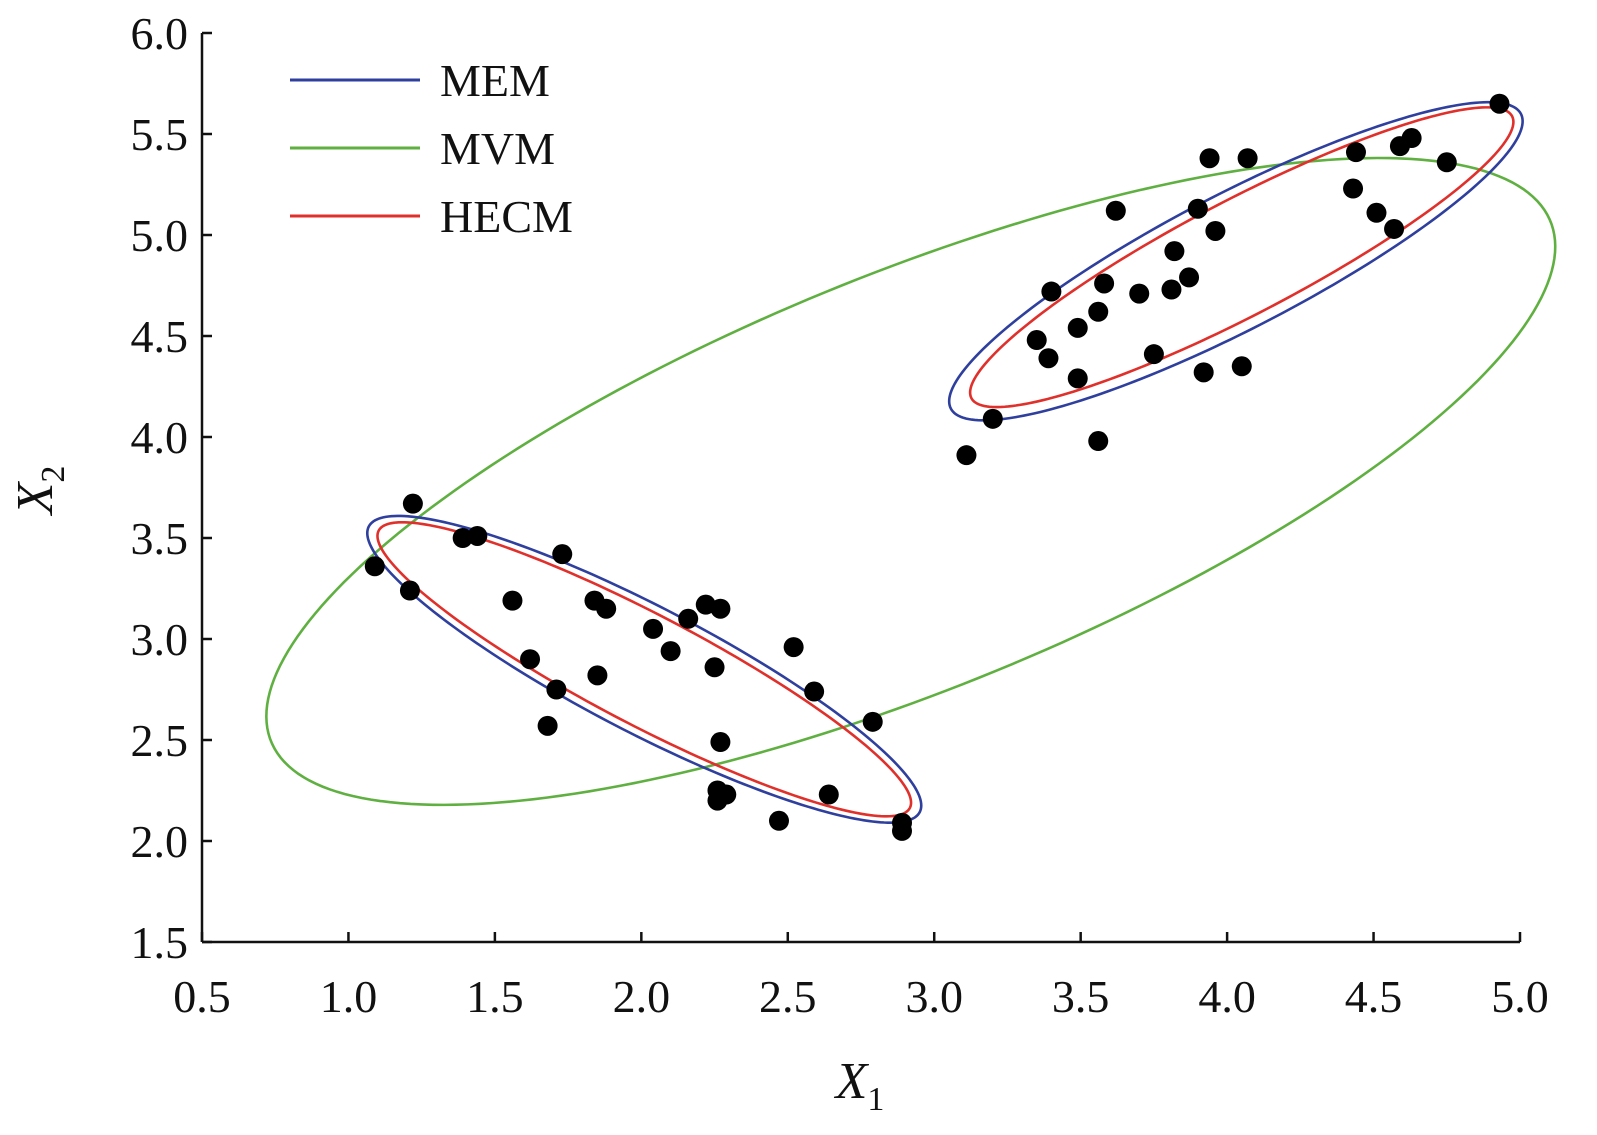 Image resolution: width=1597 pixels, height=1135 pixels. What do you see at coordinates (202, 996) in the screenshot?
I see `x-tick-label-0: 0.5` at bounding box center [202, 996].